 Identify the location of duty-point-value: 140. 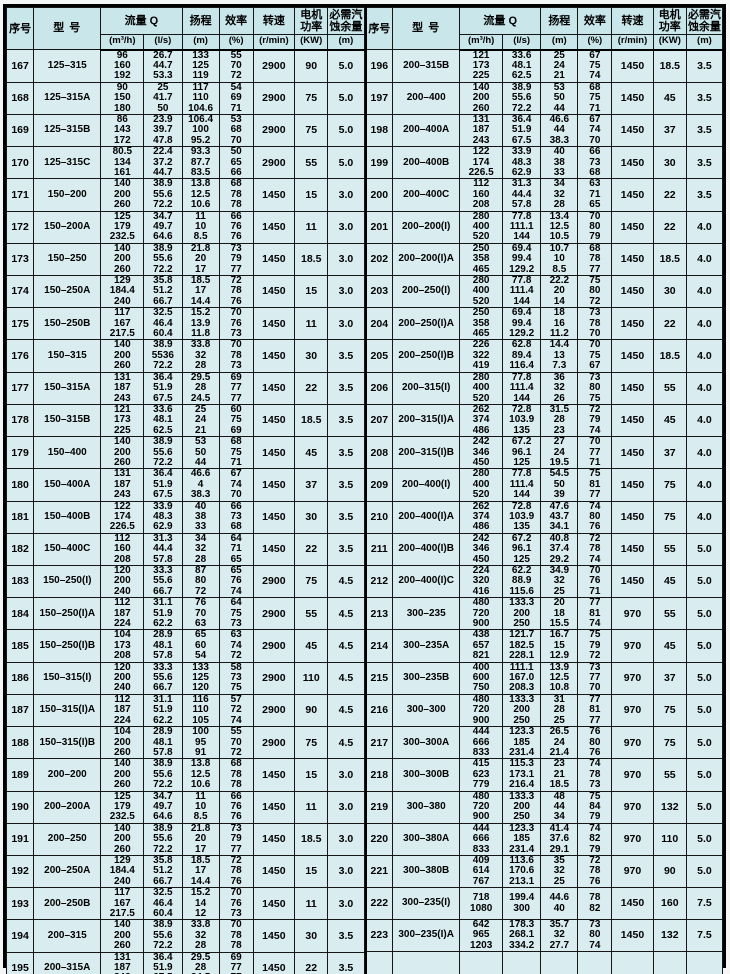
(122, 442).